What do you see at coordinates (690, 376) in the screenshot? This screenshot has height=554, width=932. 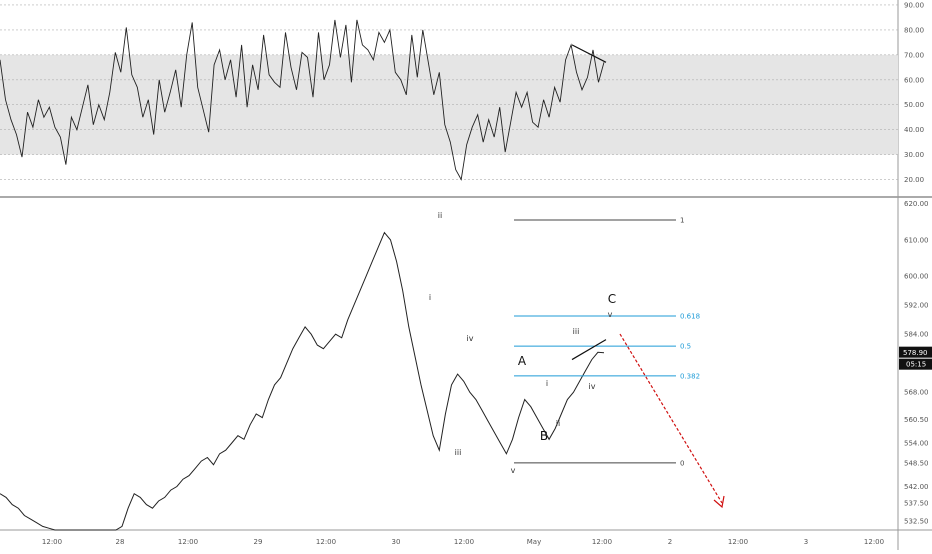 I see `fib-level-label: 0.382` at bounding box center [690, 376].